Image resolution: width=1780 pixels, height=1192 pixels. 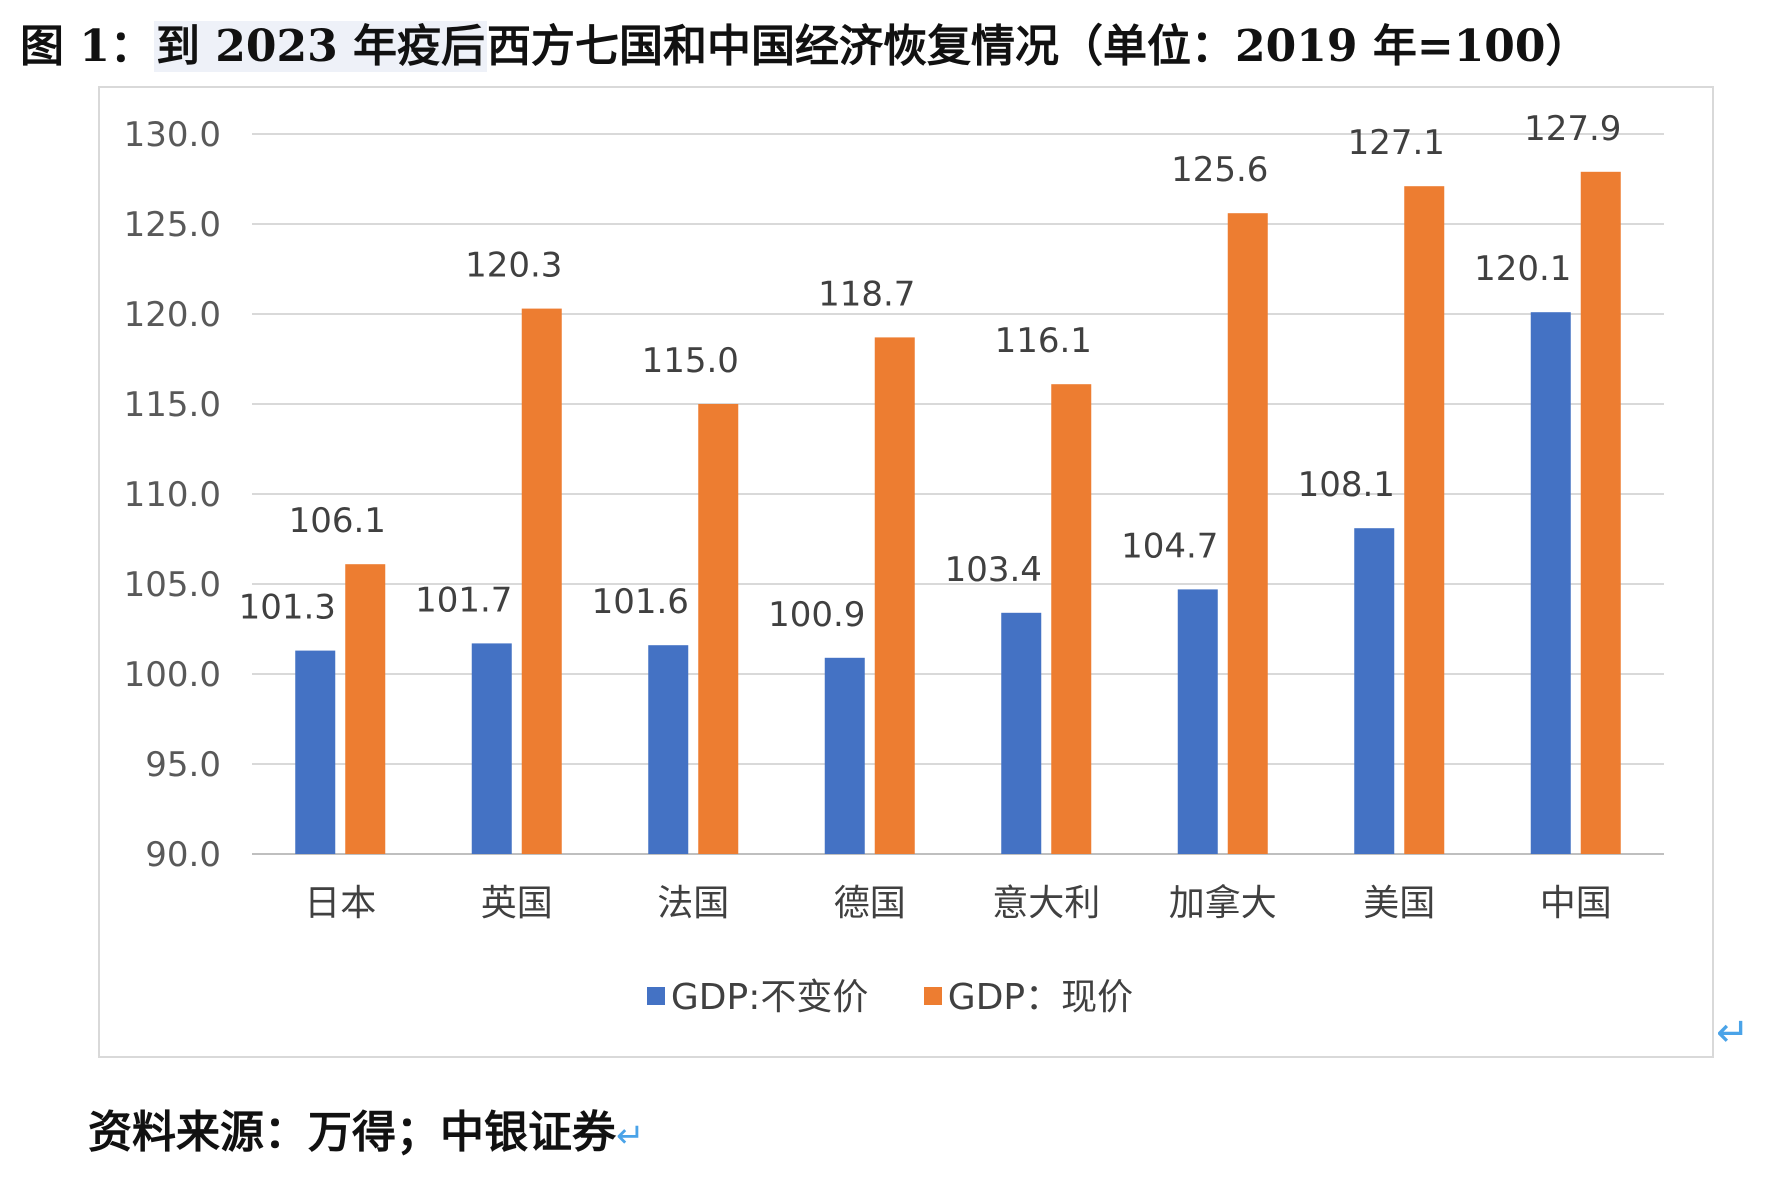 I want to click on data-label-constant-price: 103.4, so click(x=993, y=570).